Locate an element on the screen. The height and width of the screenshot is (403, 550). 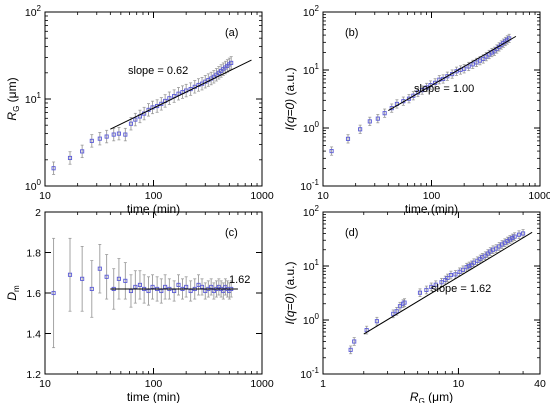
y-axis-title-main: R is located at coordinates (12, 116).